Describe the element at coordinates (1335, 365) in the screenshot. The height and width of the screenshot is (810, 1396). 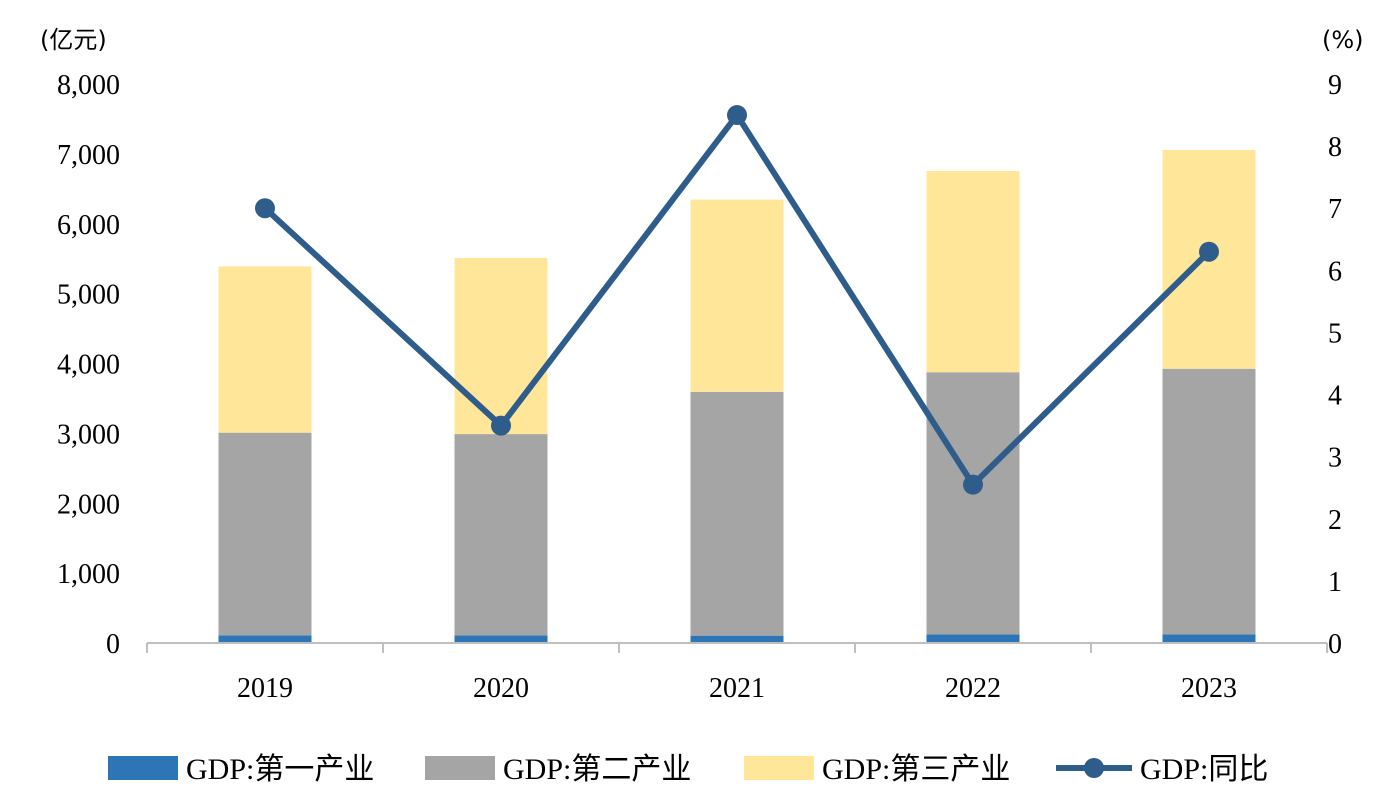
I see `right-axis-ticks: 0 1 2 3 4 5 6 7 8 9` at that location.